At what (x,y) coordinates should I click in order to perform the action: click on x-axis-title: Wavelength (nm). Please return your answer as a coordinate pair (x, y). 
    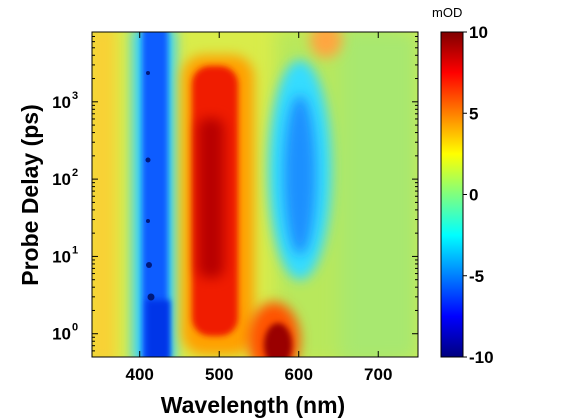
    Looking at the image, I should click on (253, 405).